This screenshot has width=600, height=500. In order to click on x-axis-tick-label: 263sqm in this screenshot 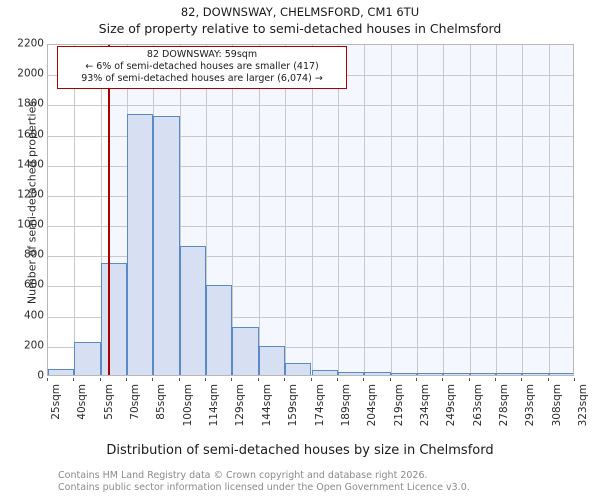, I will do `click(477, 405)`.